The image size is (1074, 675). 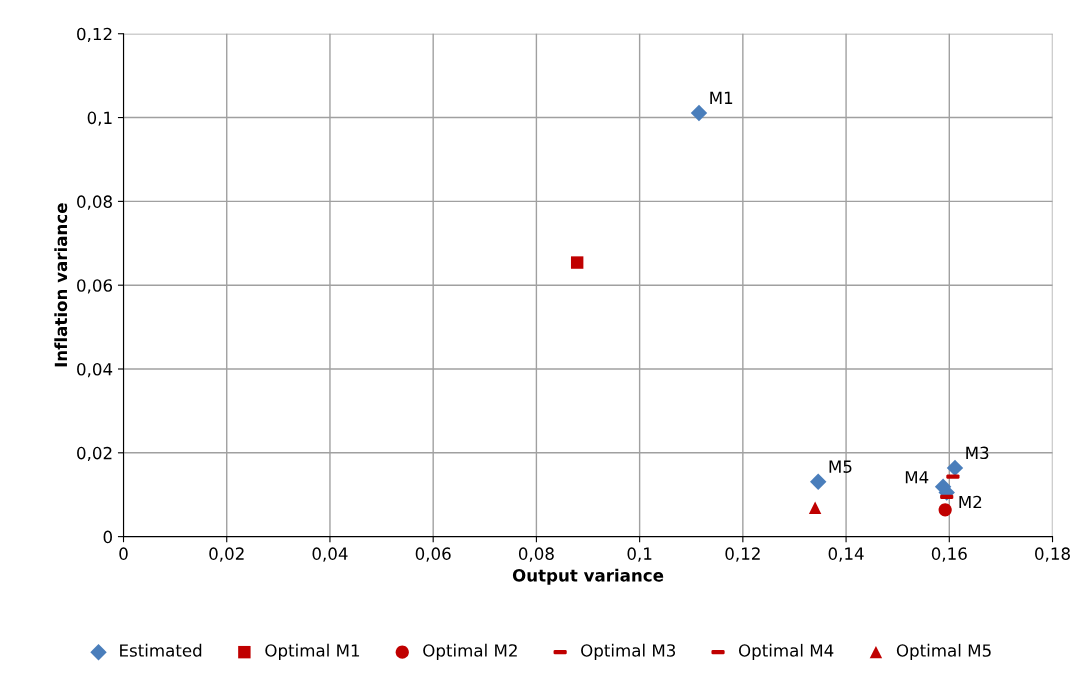 I want to click on x-axis-title: Output variance, so click(x=588, y=576).